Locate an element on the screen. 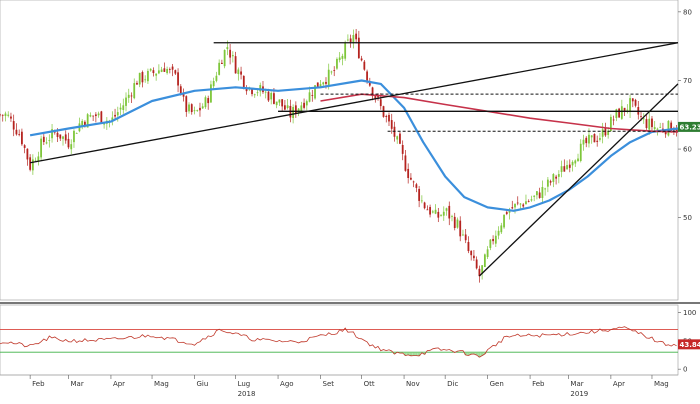 The width and height of the screenshot is (700, 404). year-label: 2019 is located at coordinates (579, 394).